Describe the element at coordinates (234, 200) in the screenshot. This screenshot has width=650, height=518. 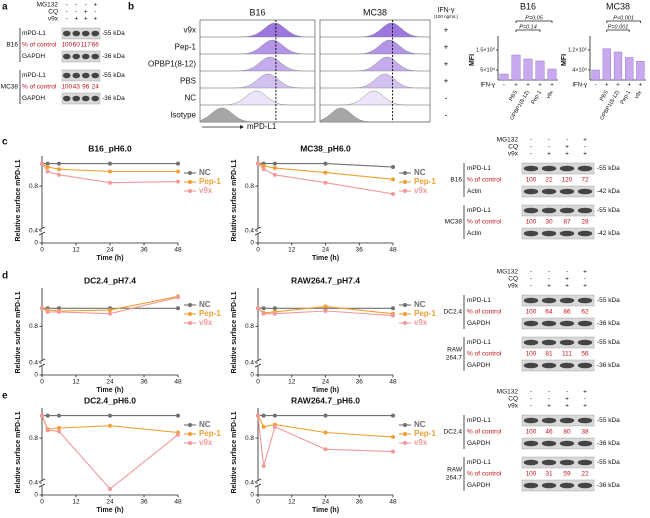
I see `y-axis-label: Relative surface mPD-L1` at that location.